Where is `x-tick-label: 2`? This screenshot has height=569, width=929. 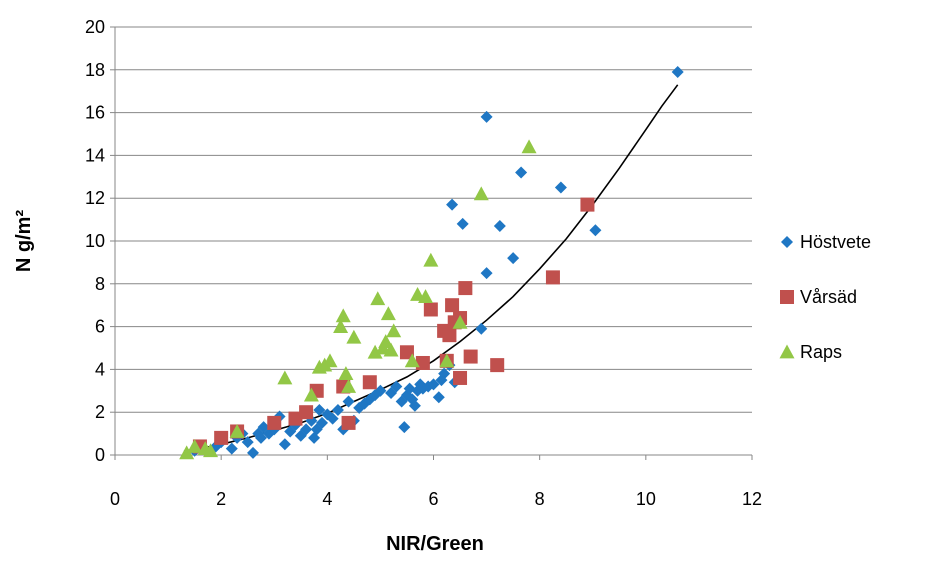
x-tick-label: 2 is located at coordinates (221, 499).